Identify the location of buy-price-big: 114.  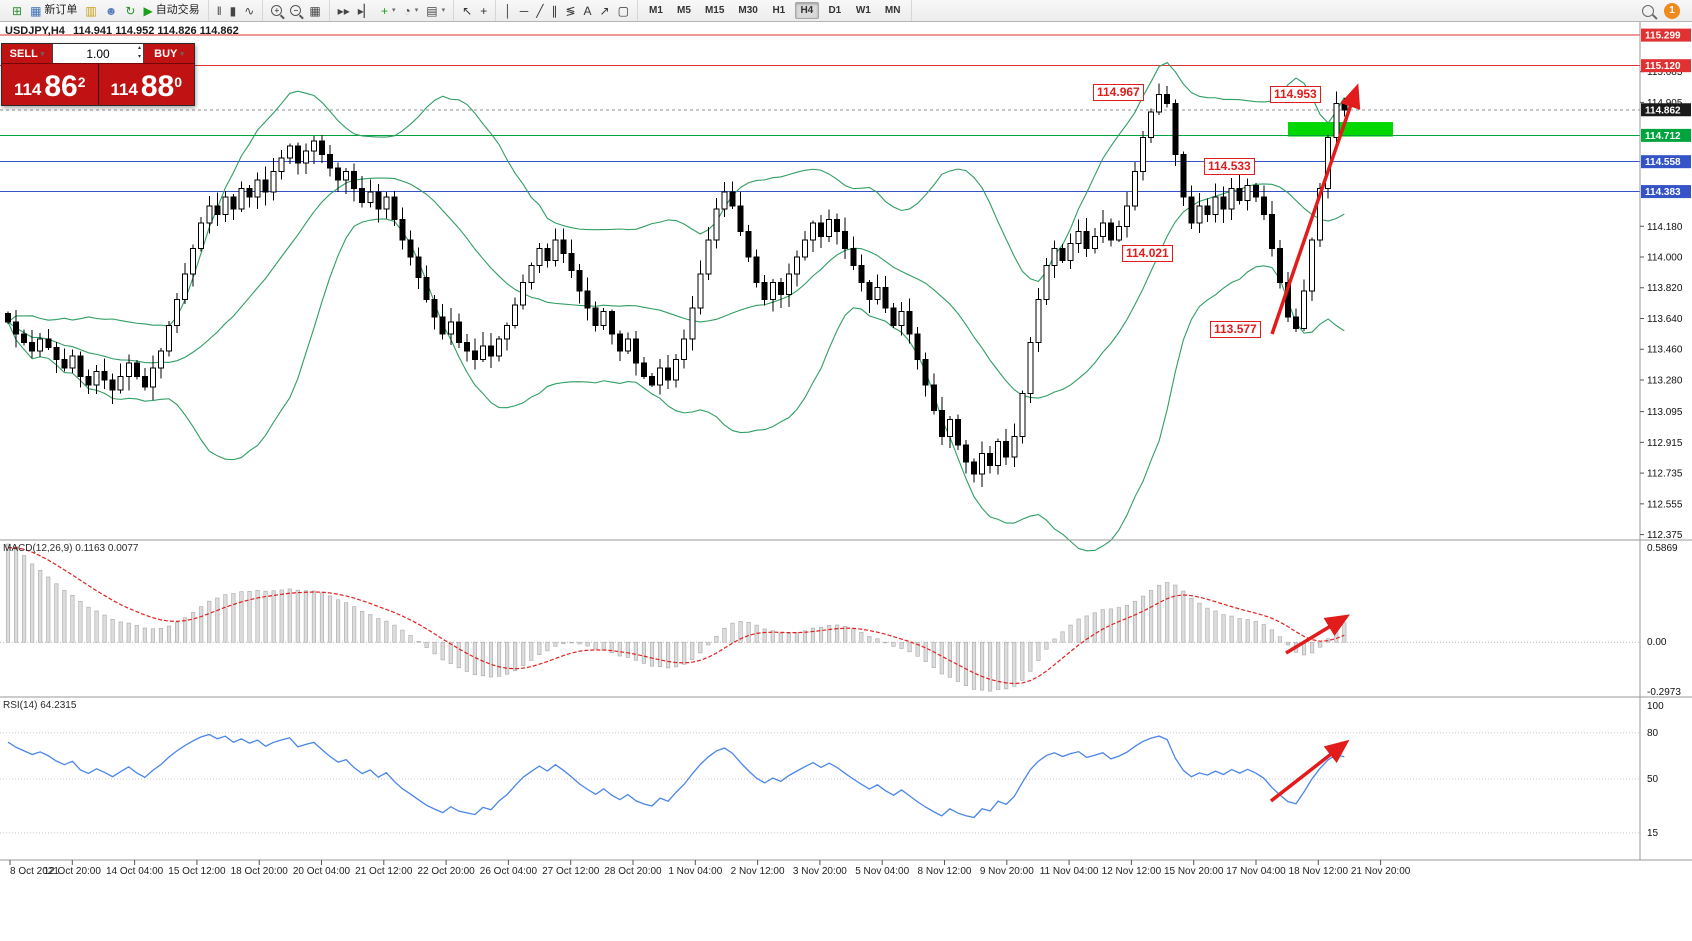
(124, 89).